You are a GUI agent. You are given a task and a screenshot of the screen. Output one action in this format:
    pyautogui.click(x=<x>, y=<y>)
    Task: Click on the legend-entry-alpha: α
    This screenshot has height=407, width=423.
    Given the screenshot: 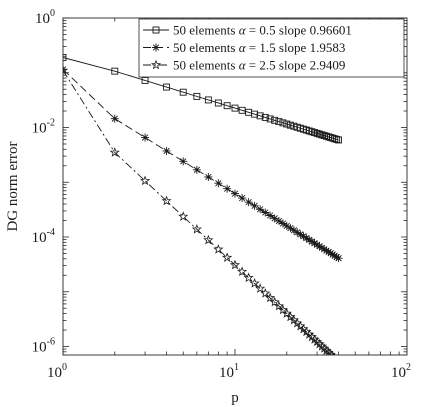 What is the action you would take?
    pyautogui.click(x=243, y=47)
    